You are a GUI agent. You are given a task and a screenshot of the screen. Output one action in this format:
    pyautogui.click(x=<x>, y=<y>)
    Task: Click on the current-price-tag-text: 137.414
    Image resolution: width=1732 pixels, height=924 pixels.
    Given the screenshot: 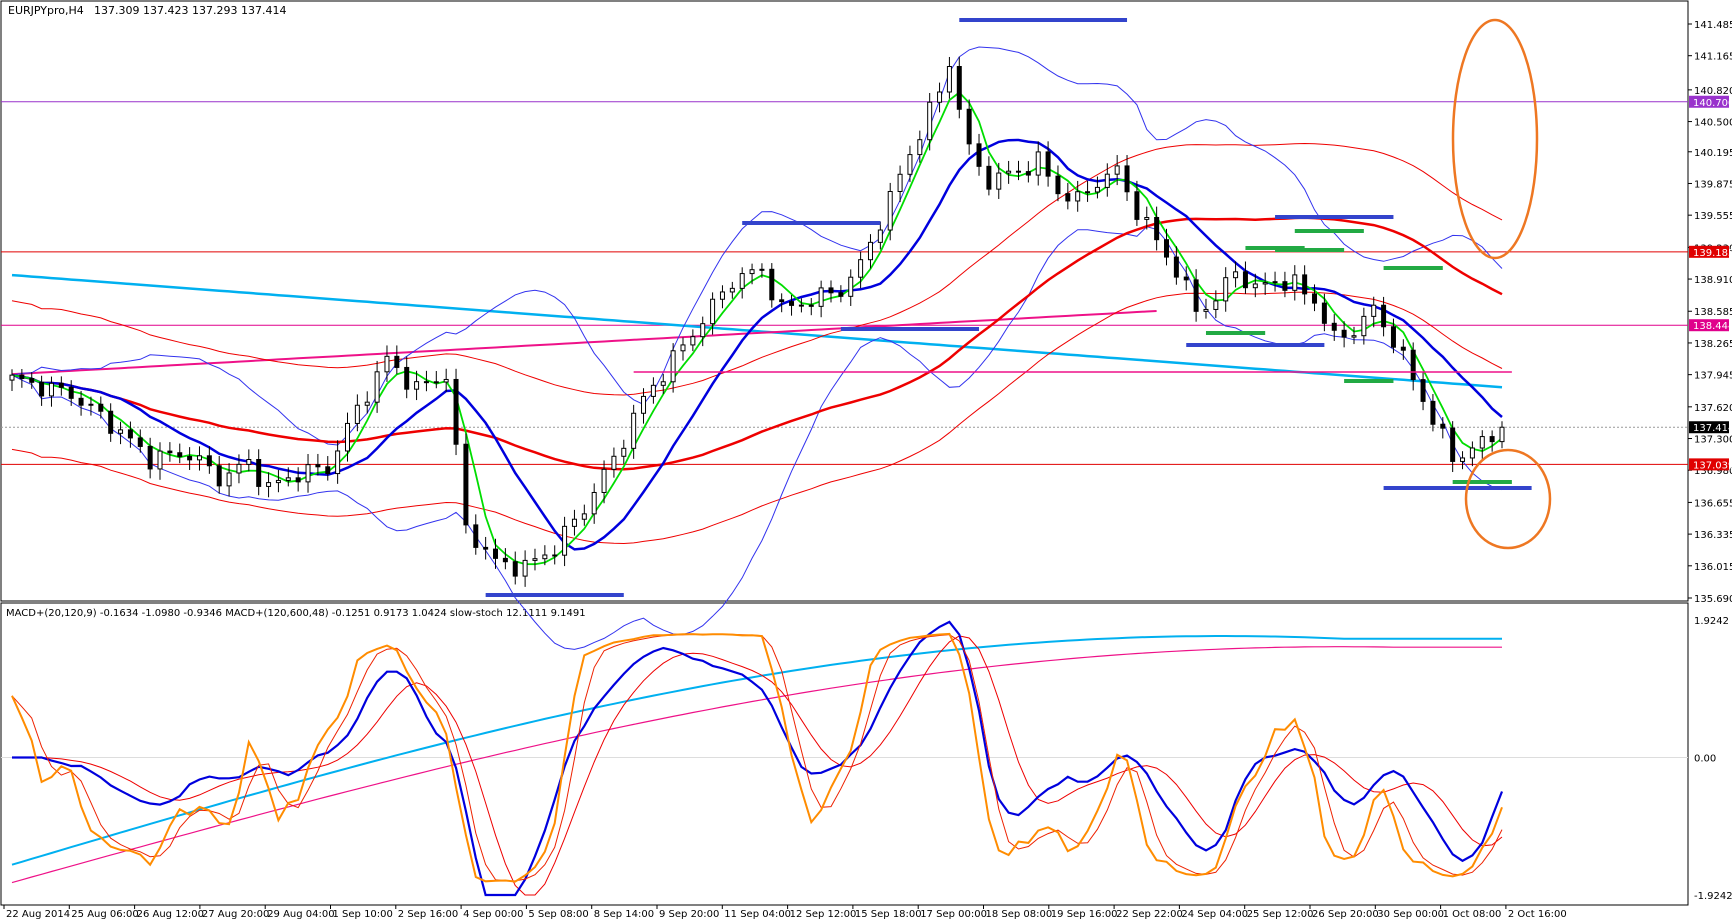 What is the action you would take?
    pyautogui.click(x=1712, y=428)
    